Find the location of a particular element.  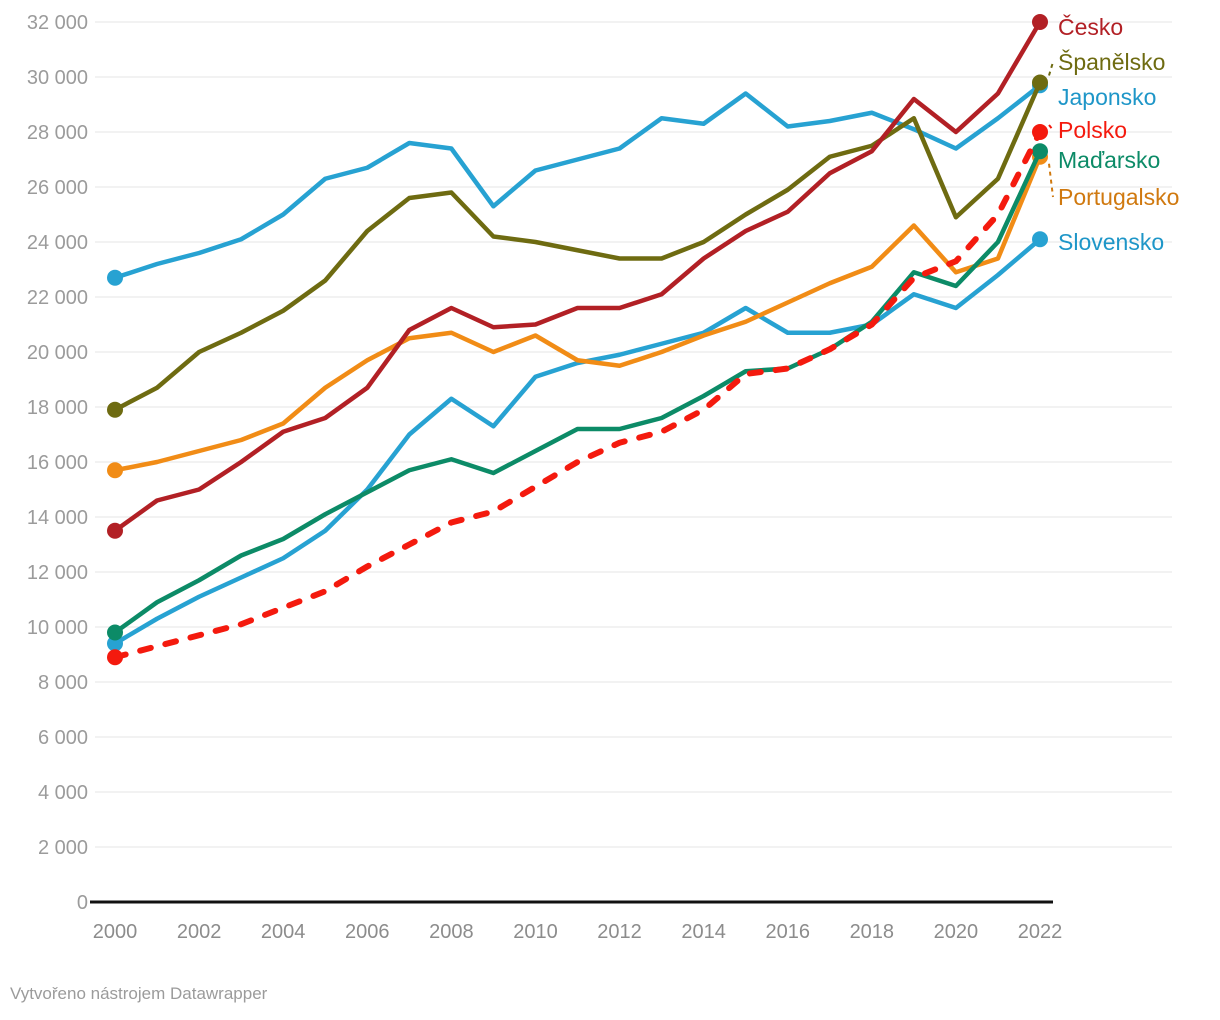

series-end-dot-Polsko is located at coordinates (1040, 132).